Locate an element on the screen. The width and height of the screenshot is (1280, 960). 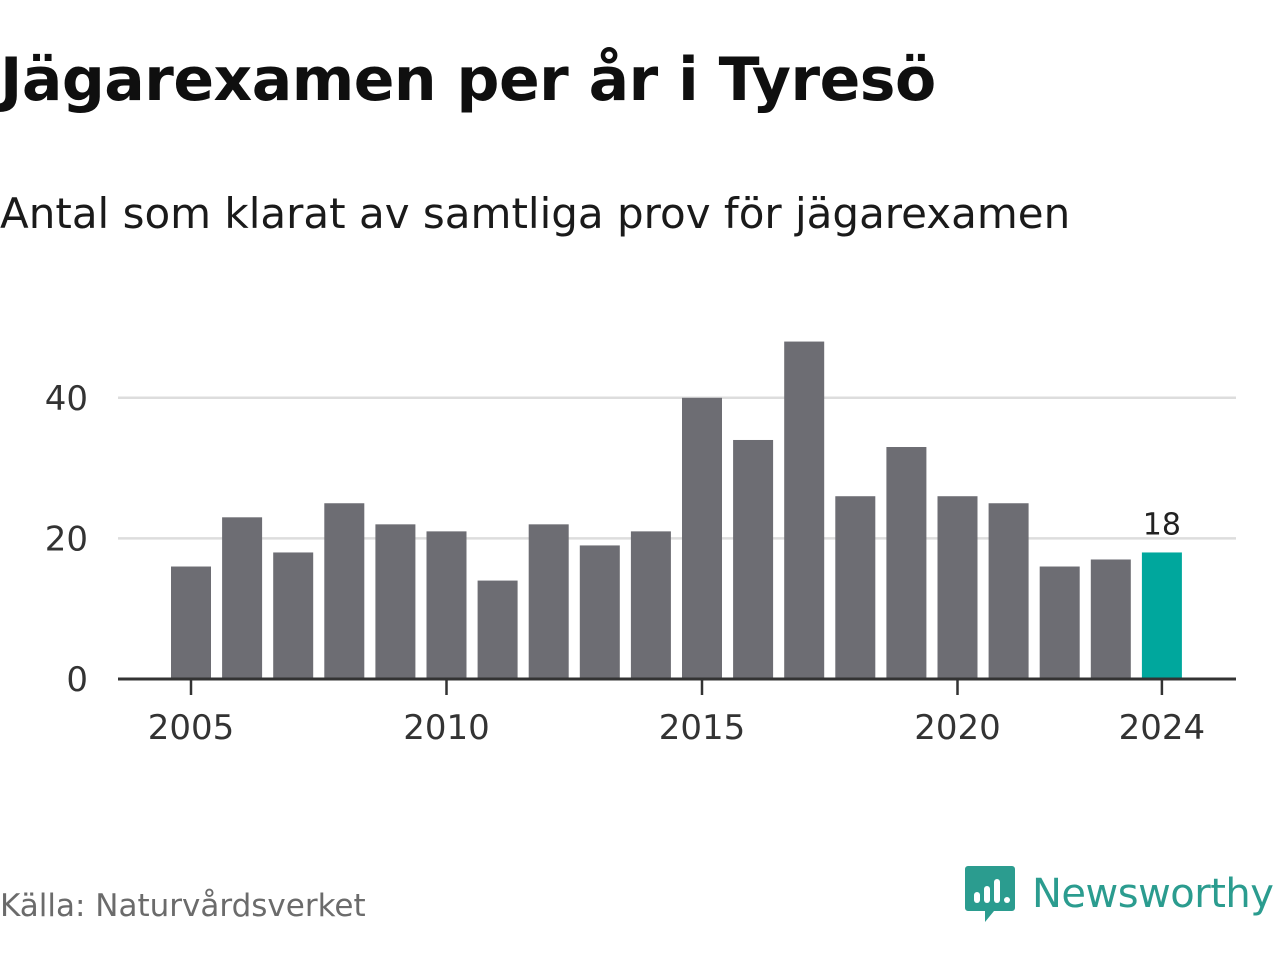
bar-2023 is located at coordinates (1110, 619).